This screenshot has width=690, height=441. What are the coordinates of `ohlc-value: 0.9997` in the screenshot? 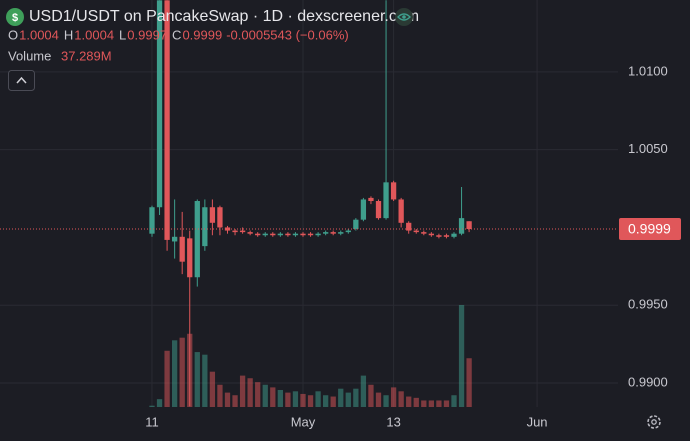 It's located at (147, 34).